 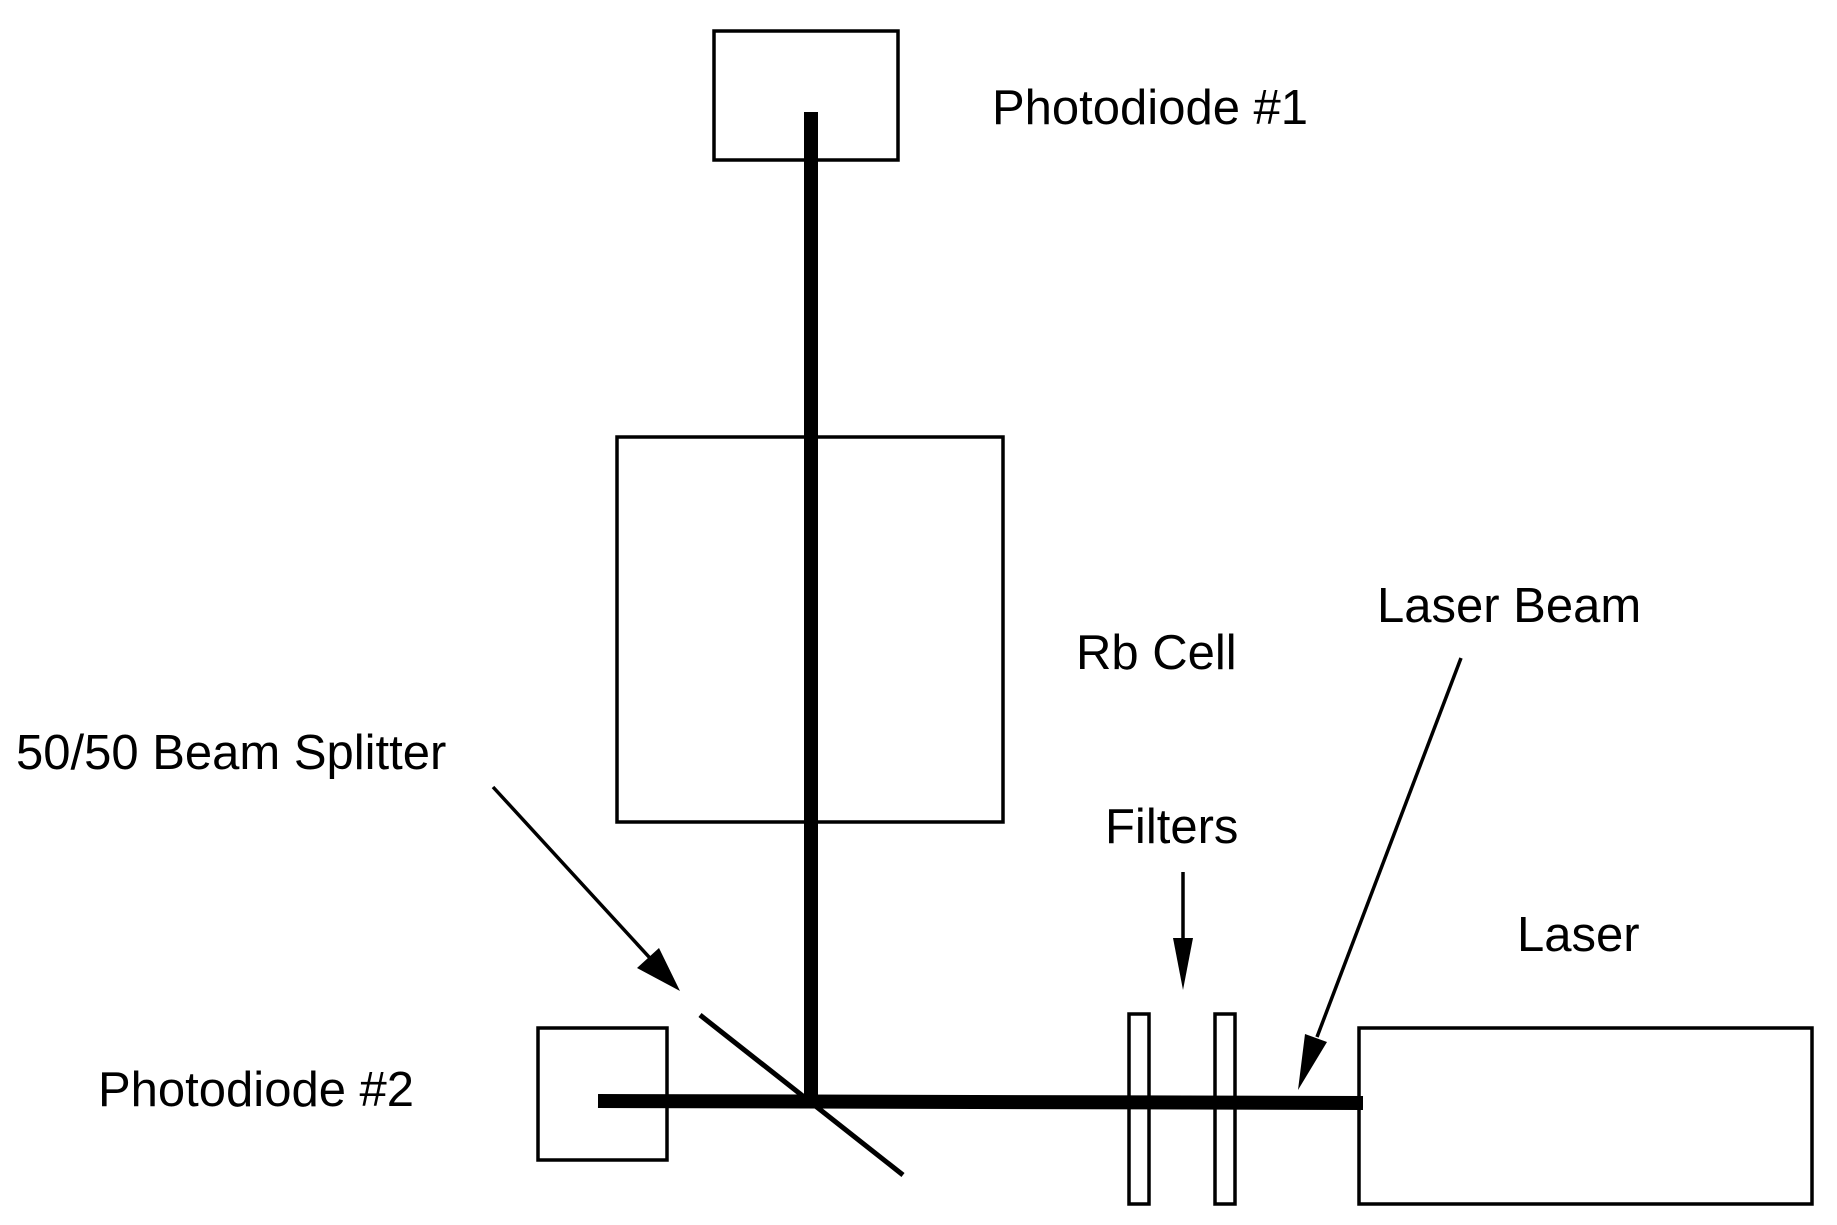 What do you see at coordinates (1578, 935) in the screenshot?
I see `laser-label: Laser` at bounding box center [1578, 935].